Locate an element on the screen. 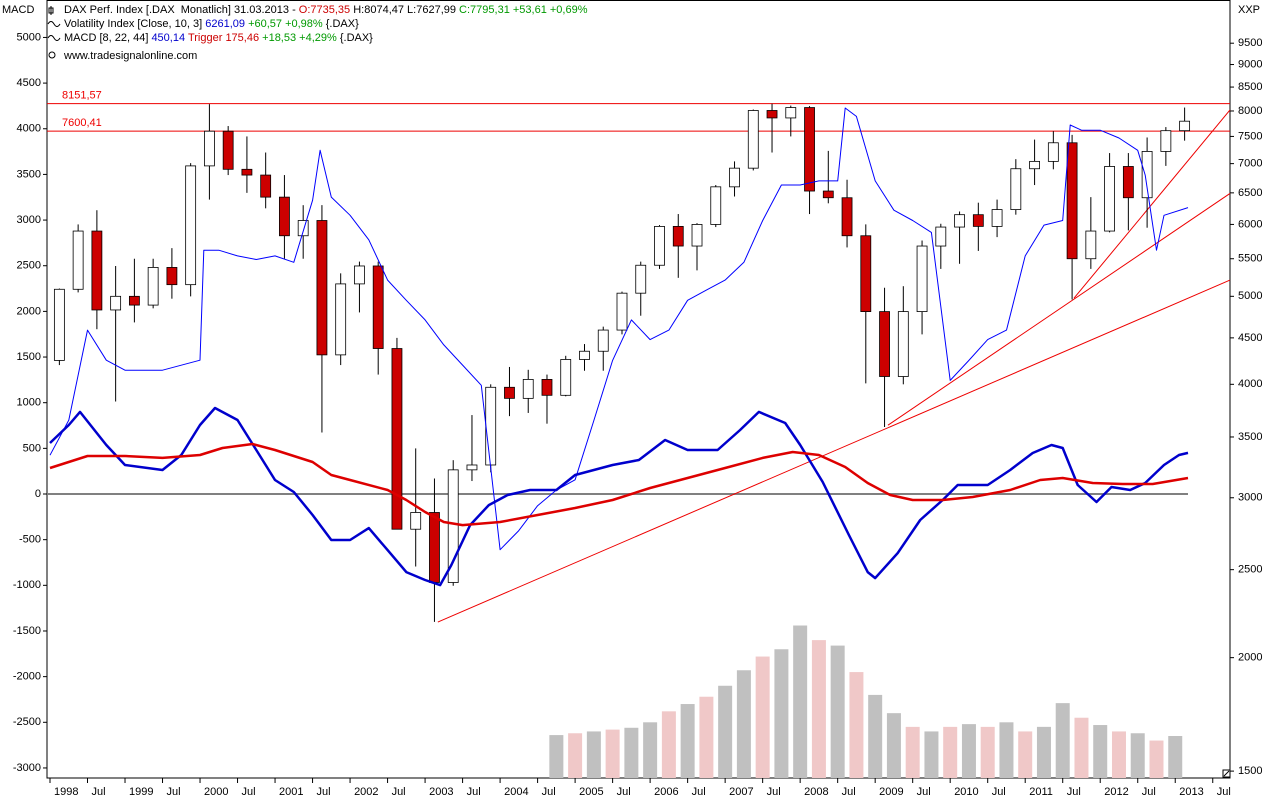 This screenshot has width=1280, height=800. x-tick-label: 2011 is located at coordinates (1041, 792).